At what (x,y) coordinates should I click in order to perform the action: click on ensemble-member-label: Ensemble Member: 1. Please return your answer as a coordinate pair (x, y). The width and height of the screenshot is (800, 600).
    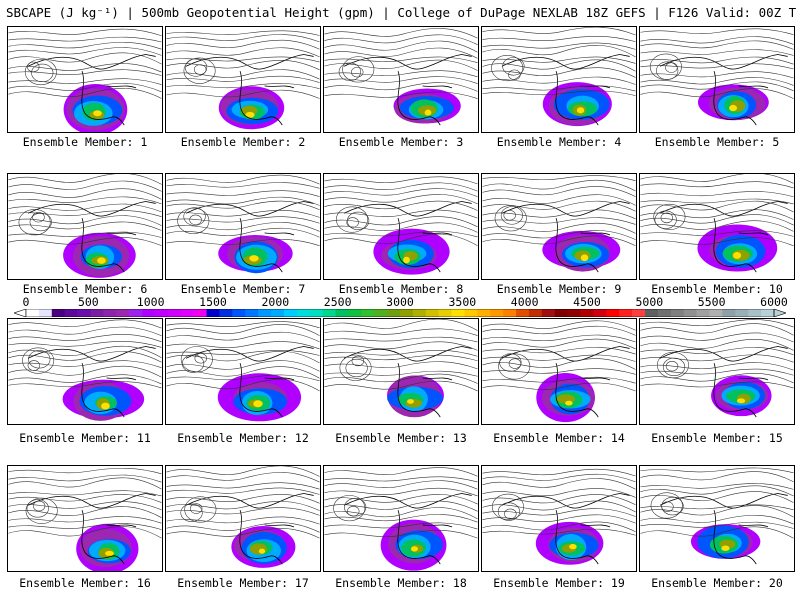
    Looking at the image, I should click on (85, 142).